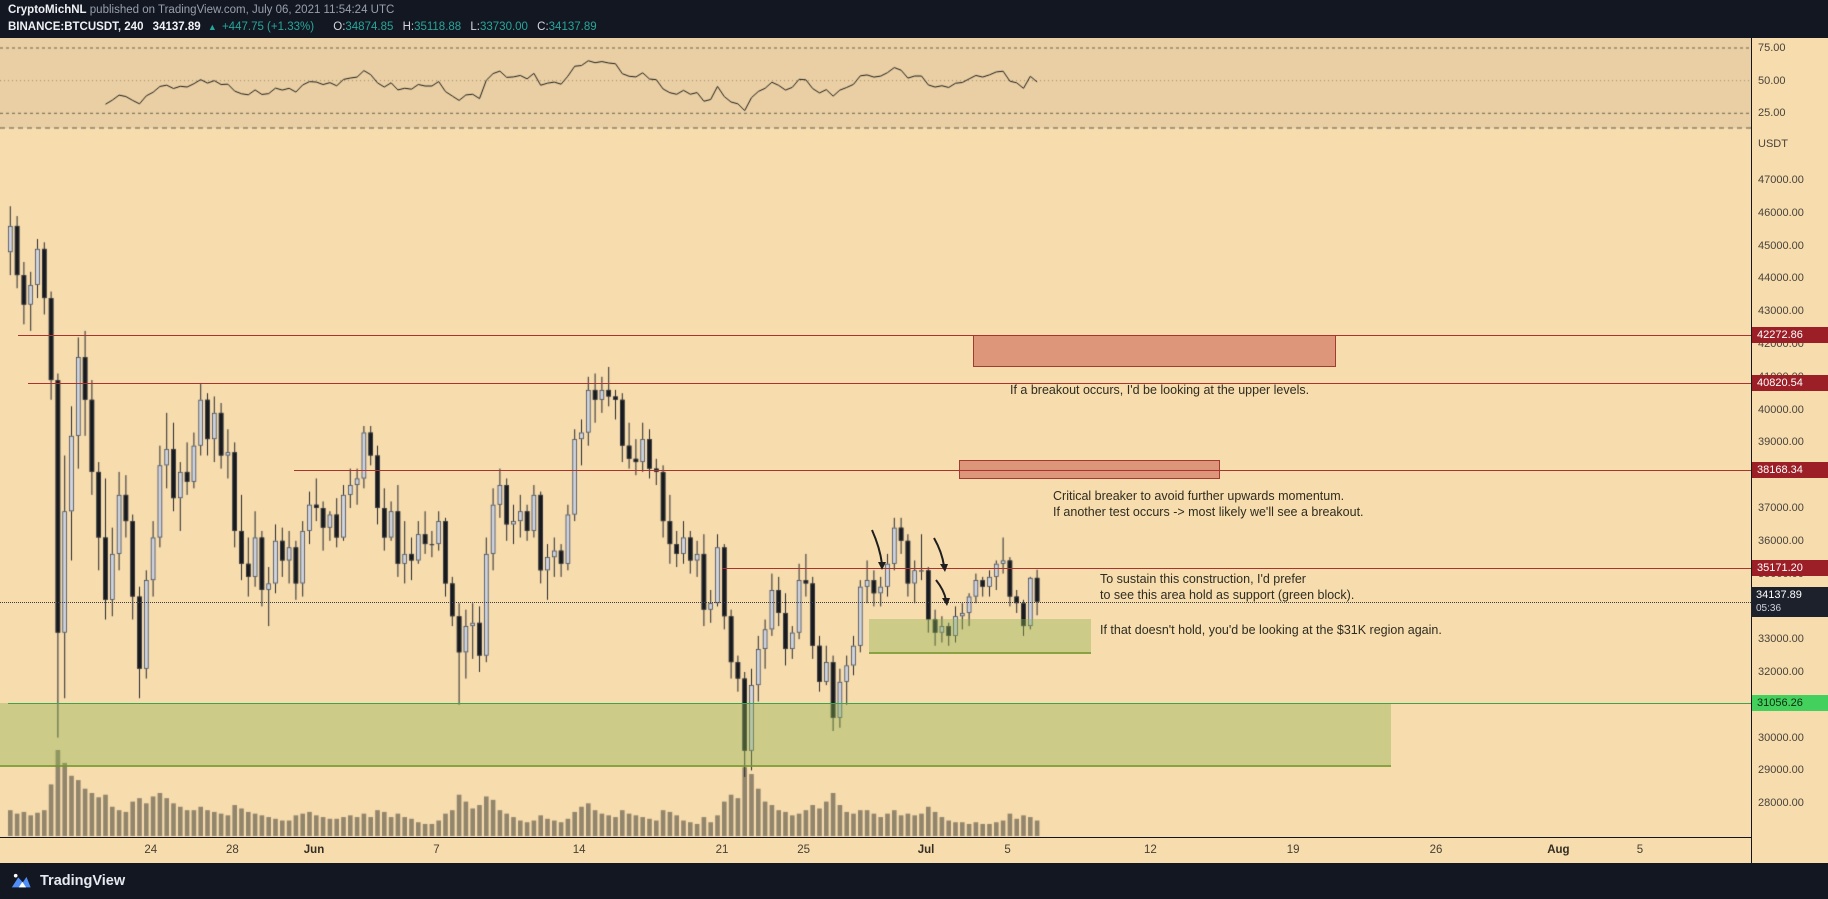 The height and width of the screenshot is (899, 1828). What do you see at coordinates (176, 27) in the screenshot?
I see `last-price: 34137.89` at bounding box center [176, 27].